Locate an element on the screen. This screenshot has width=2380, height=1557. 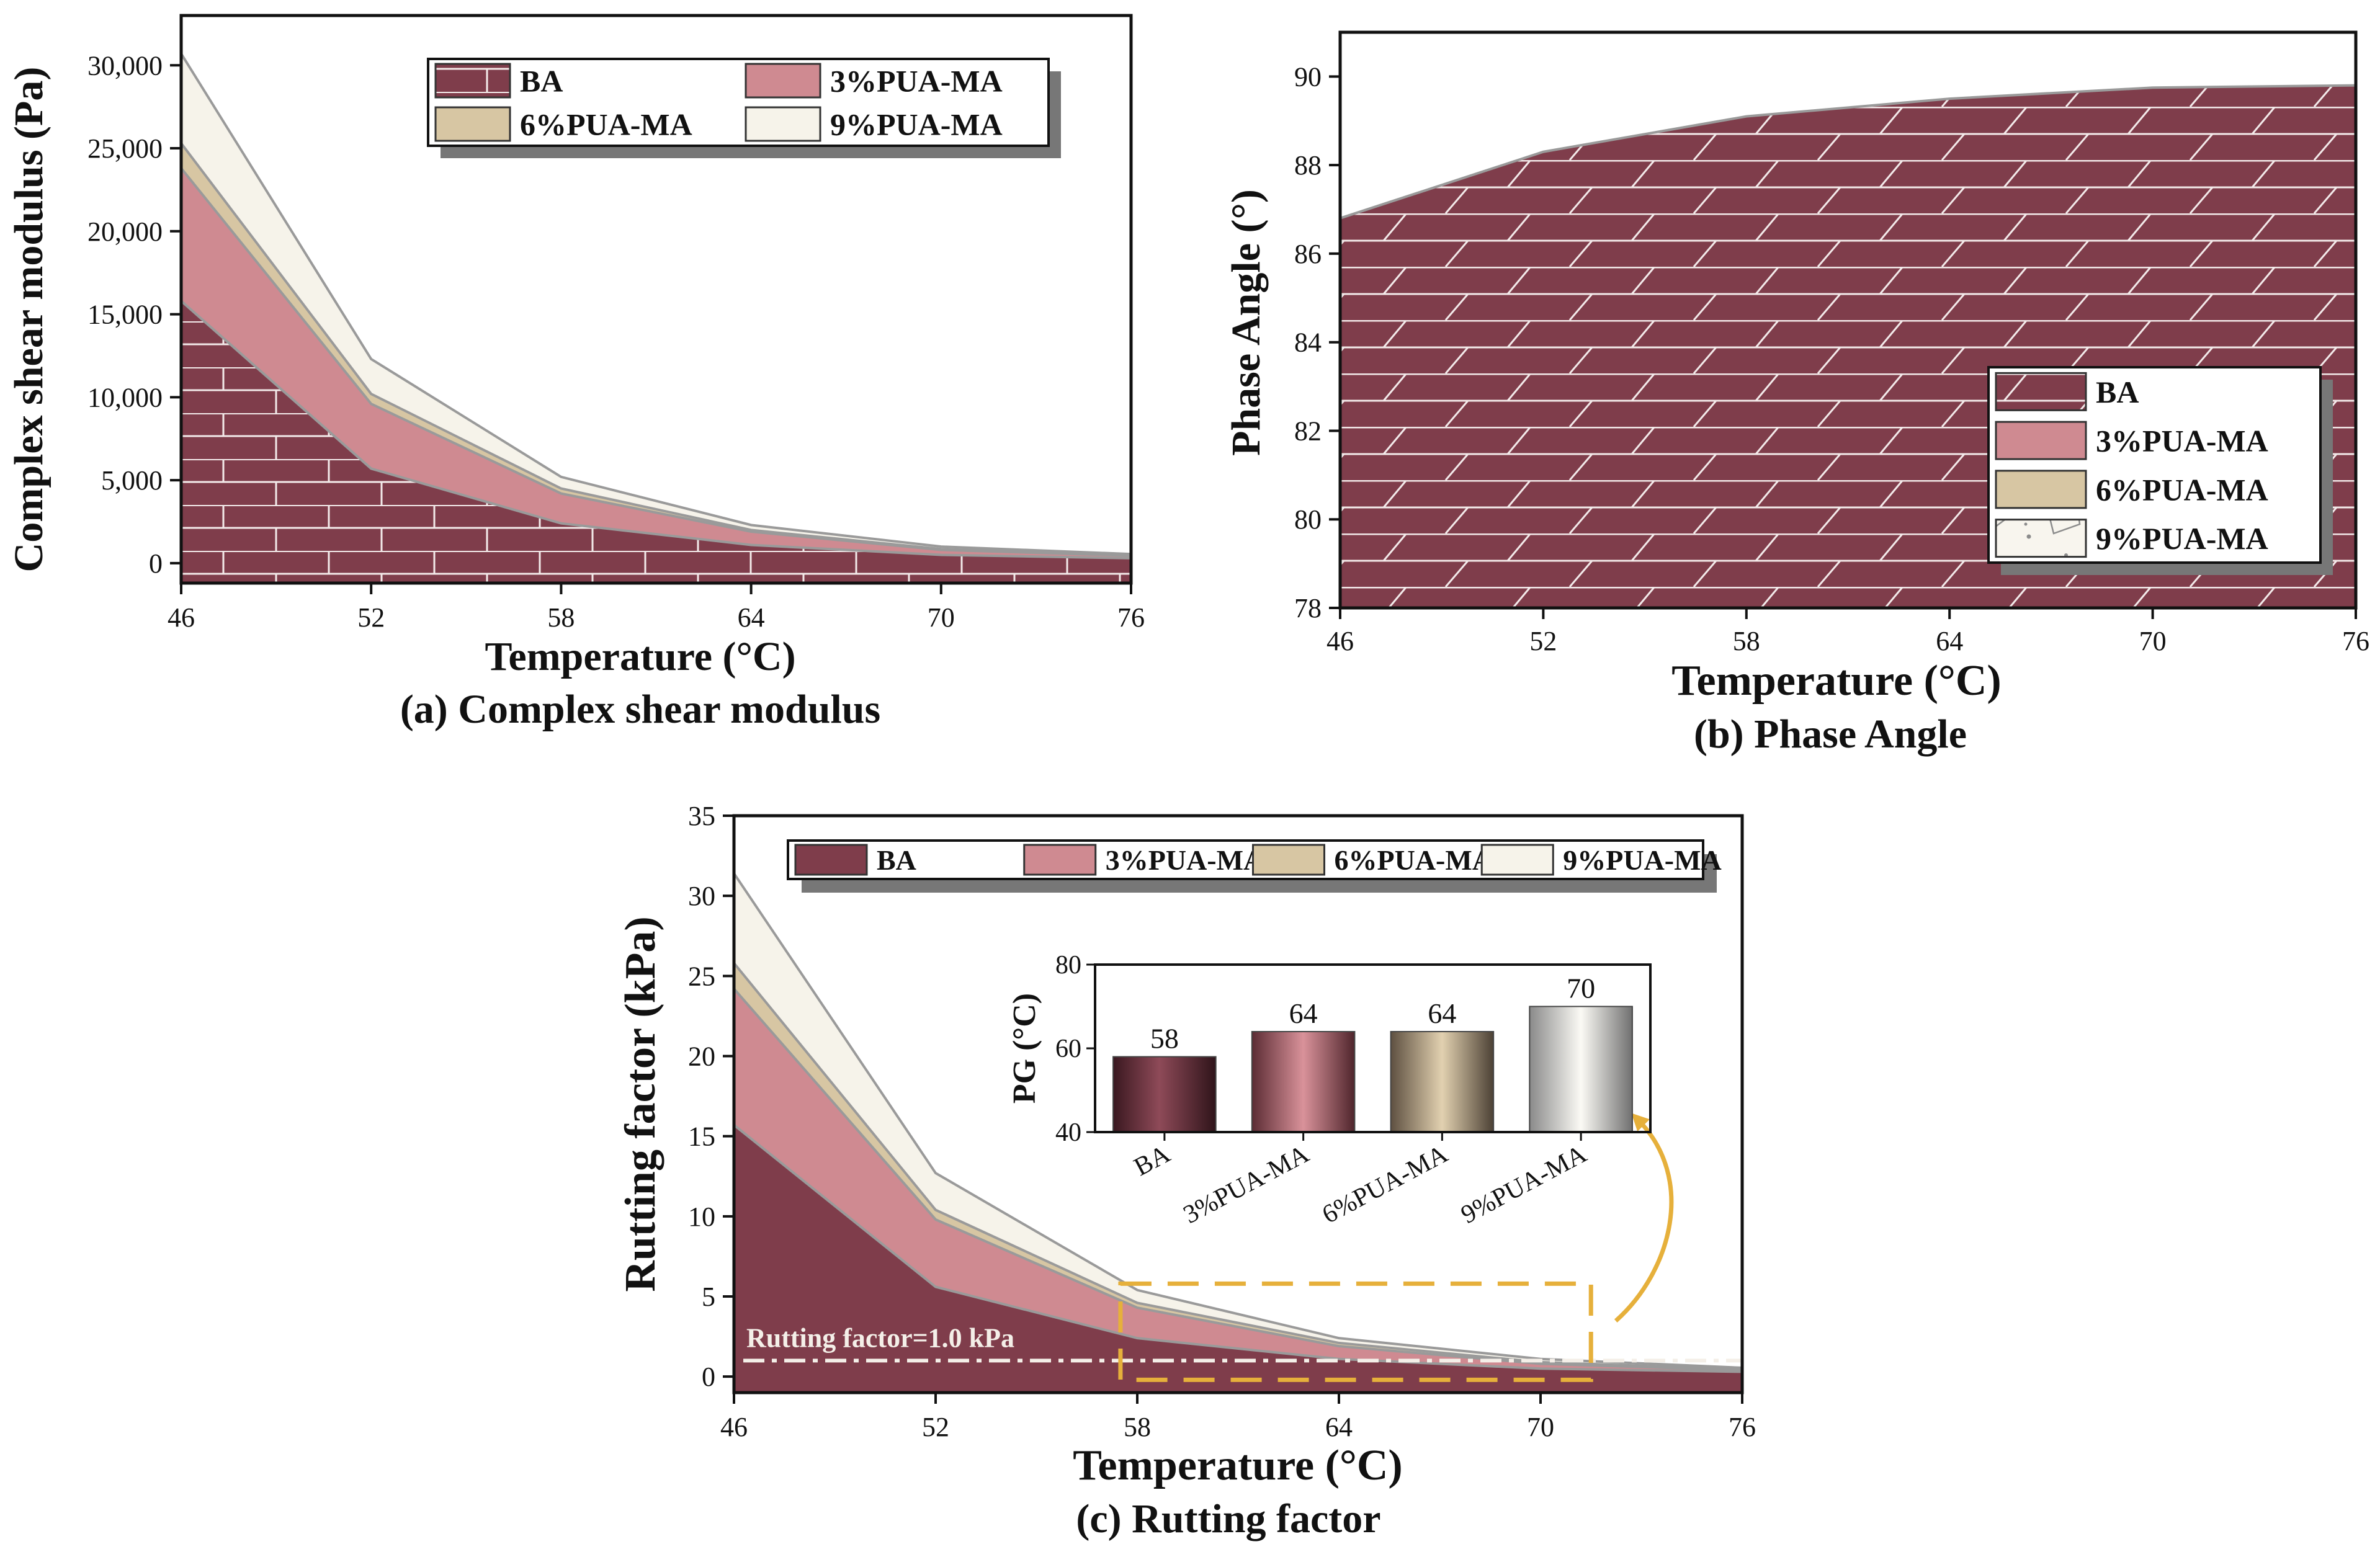
panel-b-legend: BA 3%PUA-MA 6%PUA-MA 9%PUA-MA is located at coordinates (2160, 471).